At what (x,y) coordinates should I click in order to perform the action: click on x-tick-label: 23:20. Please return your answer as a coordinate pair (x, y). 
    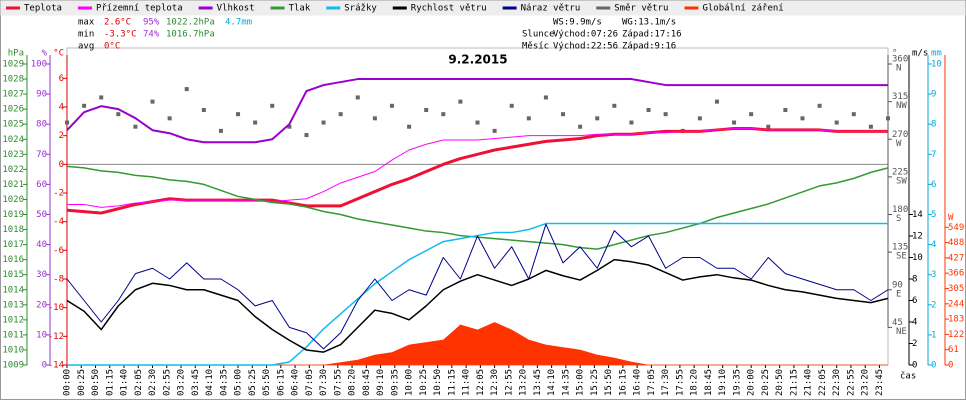
    Looking at the image, I should click on (866, 382).